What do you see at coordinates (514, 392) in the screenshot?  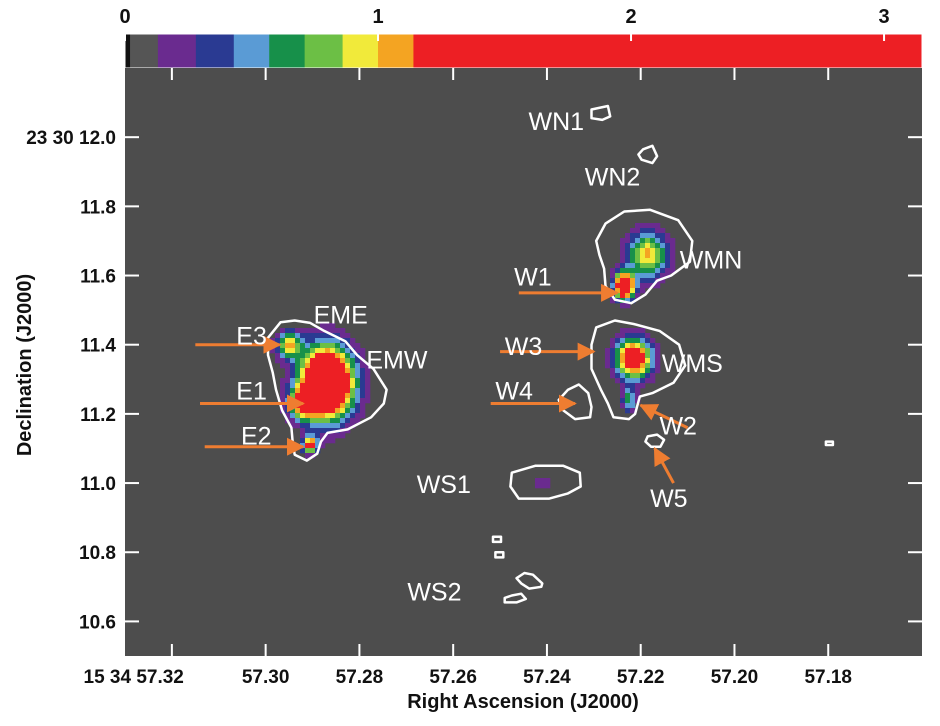 I see `source-label-w4: W4` at bounding box center [514, 392].